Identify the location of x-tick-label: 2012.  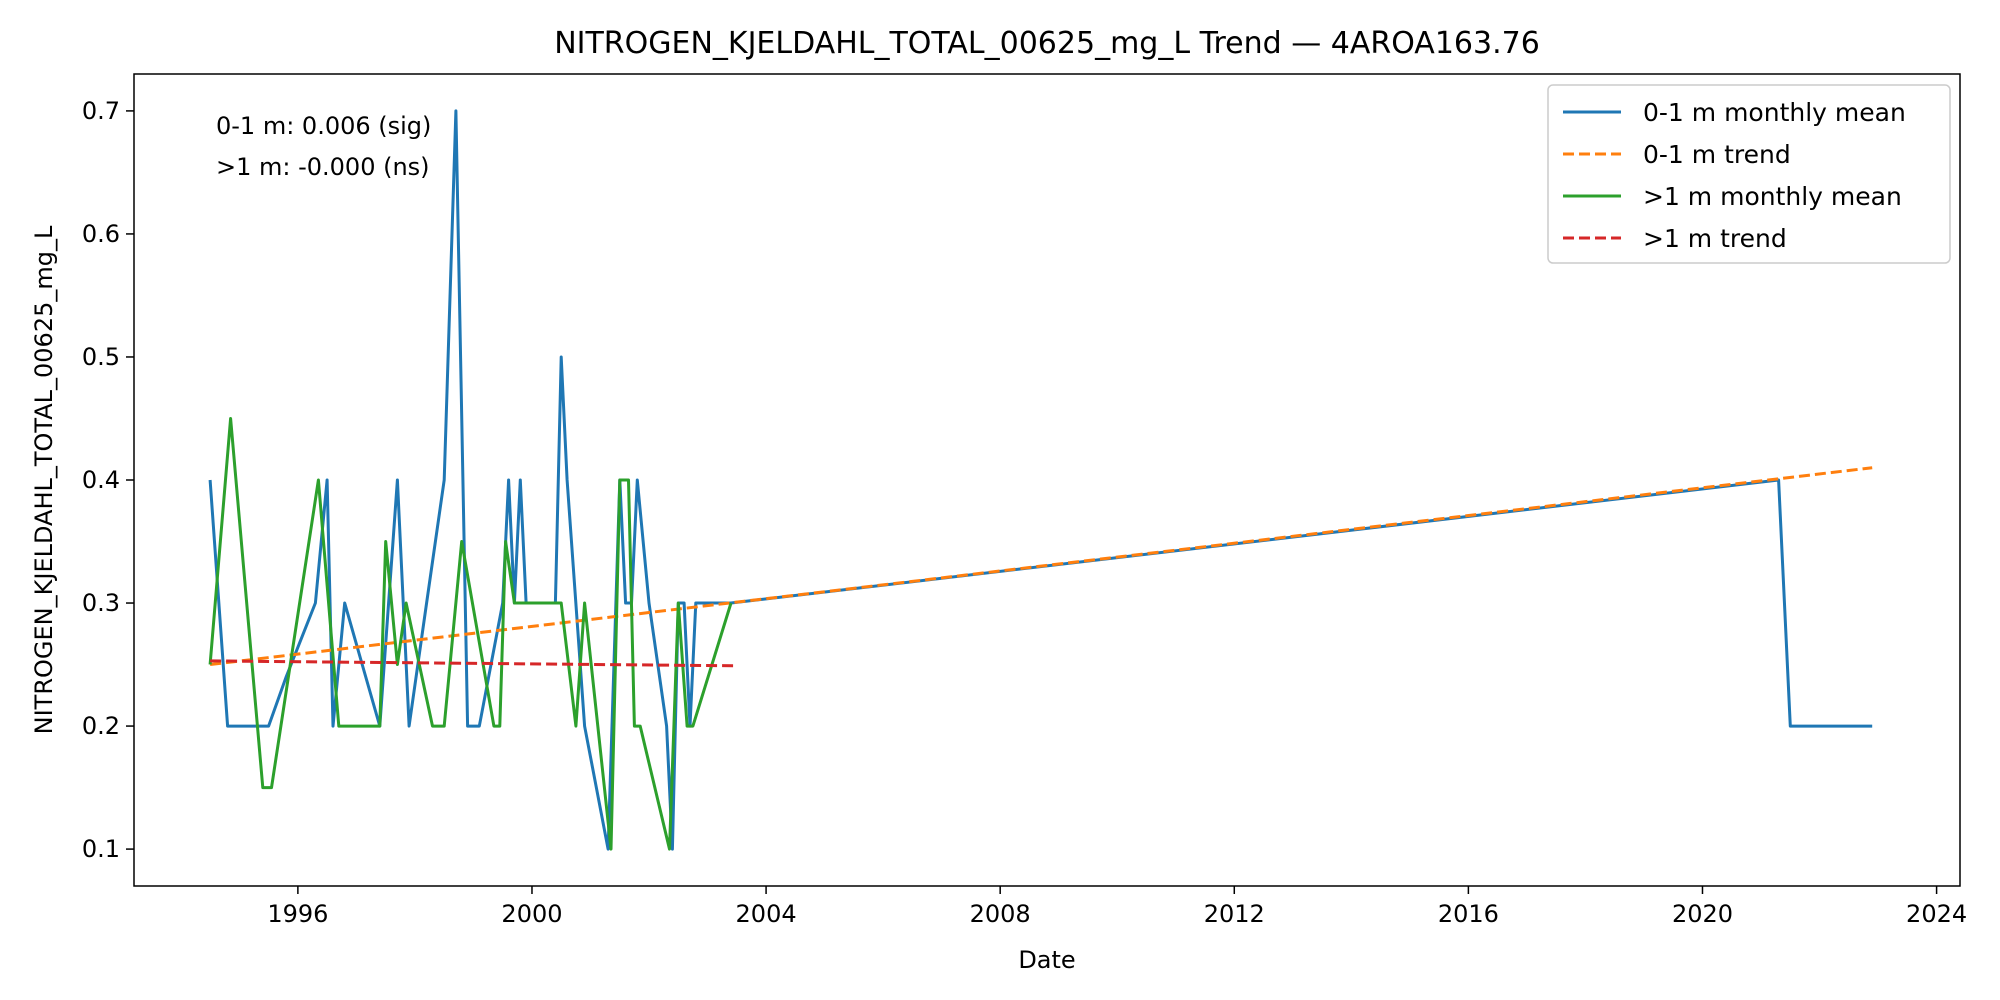
(1234, 914).